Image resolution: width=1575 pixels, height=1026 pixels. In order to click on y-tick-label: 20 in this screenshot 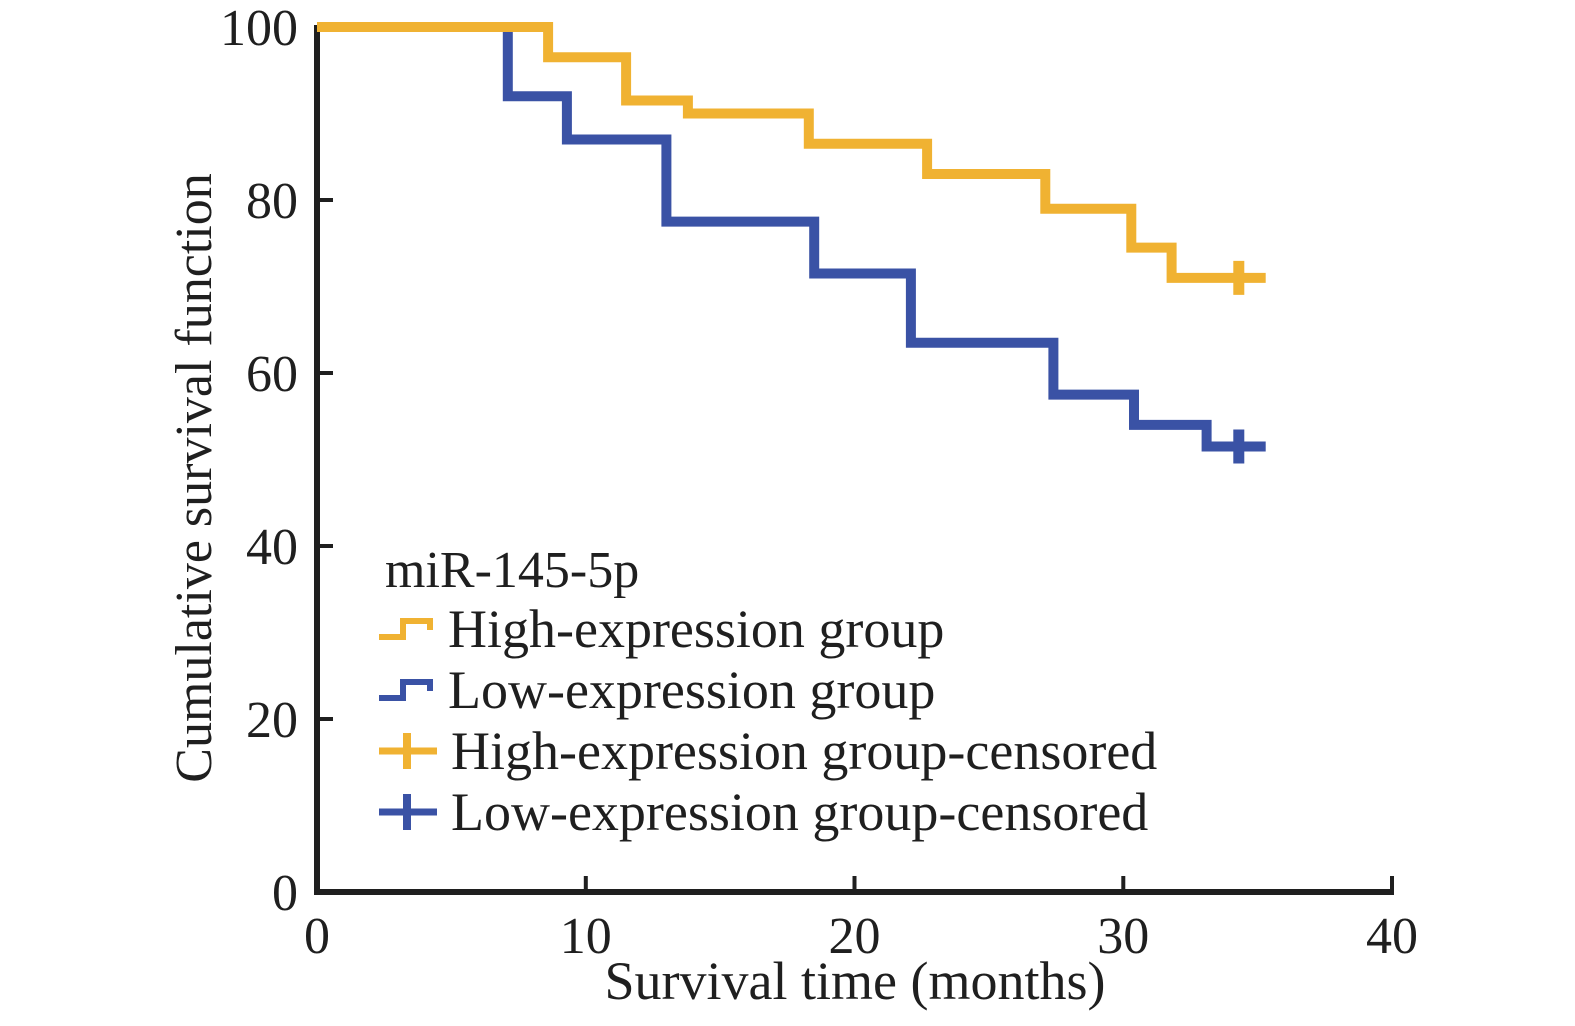, I will do `click(272, 720)`.